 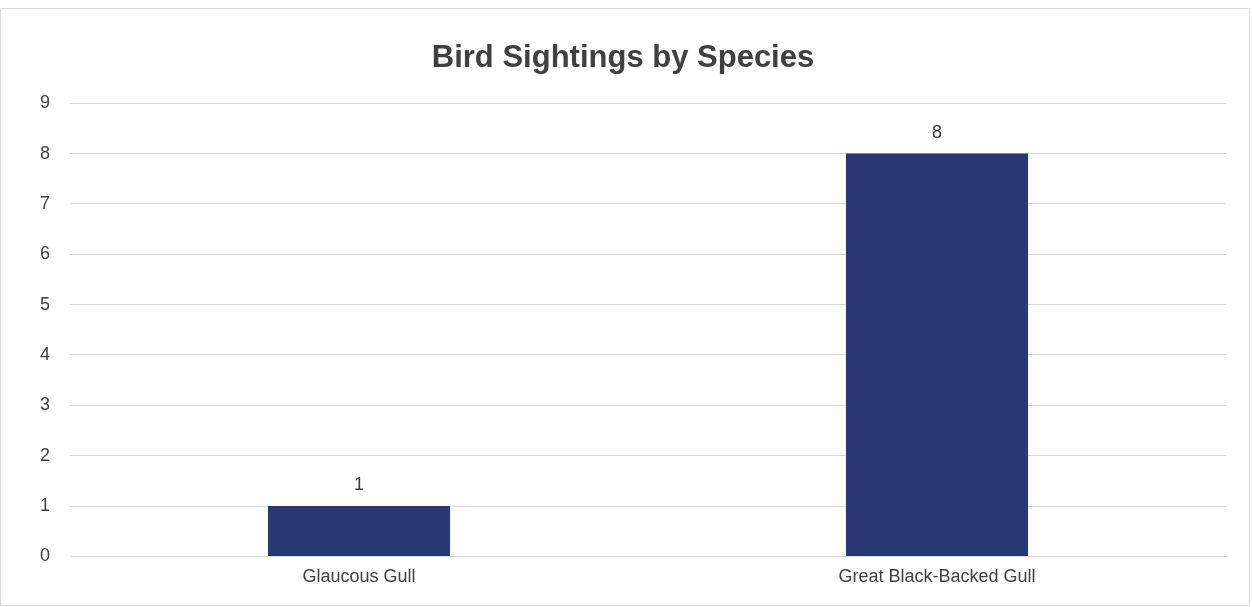 What do you see at coordinates (45, 505) in the screenshot?
I see `y-tick-label: 1` at bounding box center [45, 505].